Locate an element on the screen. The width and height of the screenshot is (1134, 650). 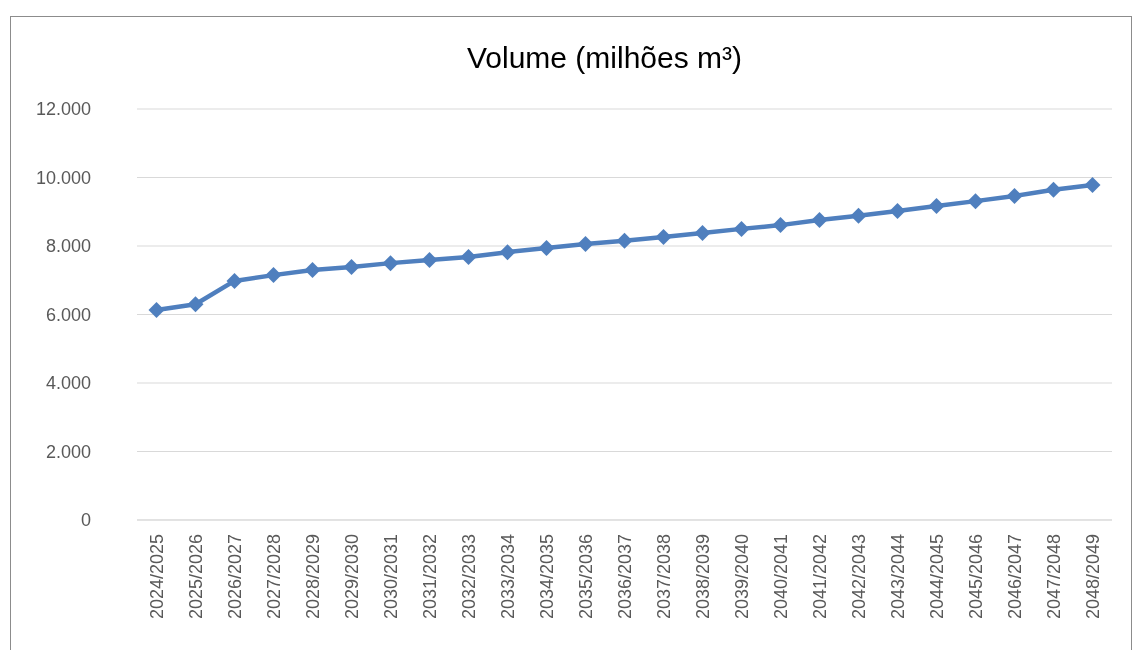
x-tick-label: 2029/2030 is located at coordinates (351, 577).